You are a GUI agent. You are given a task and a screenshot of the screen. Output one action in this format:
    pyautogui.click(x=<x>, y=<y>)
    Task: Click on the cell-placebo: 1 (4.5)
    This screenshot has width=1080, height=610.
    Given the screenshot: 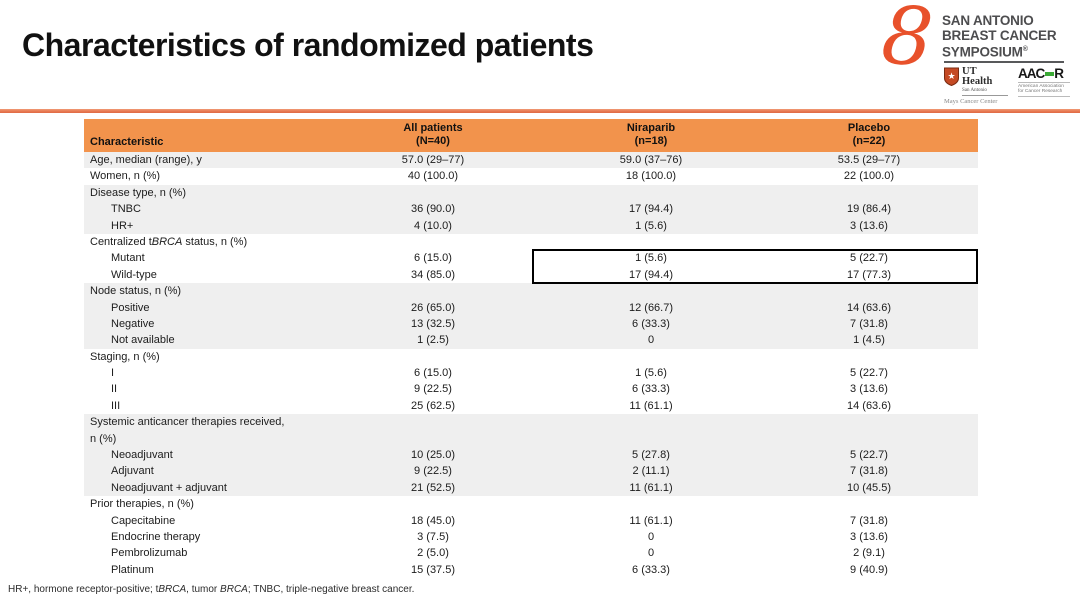 What is the action you would take?
    pyautogui.click(x=869, y=340)
    